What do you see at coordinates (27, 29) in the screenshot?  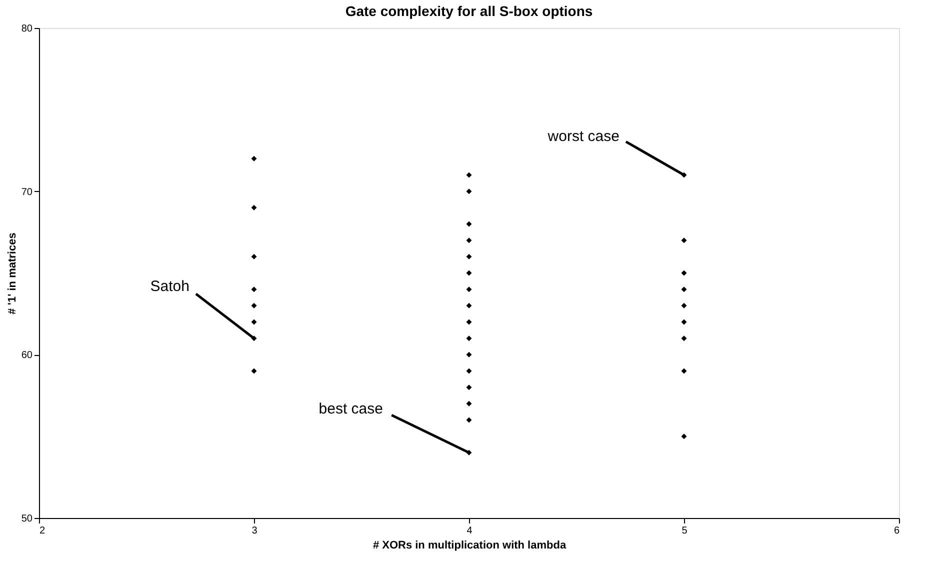 I see `y-tick-label: 80` at bounding box center [27, 29].